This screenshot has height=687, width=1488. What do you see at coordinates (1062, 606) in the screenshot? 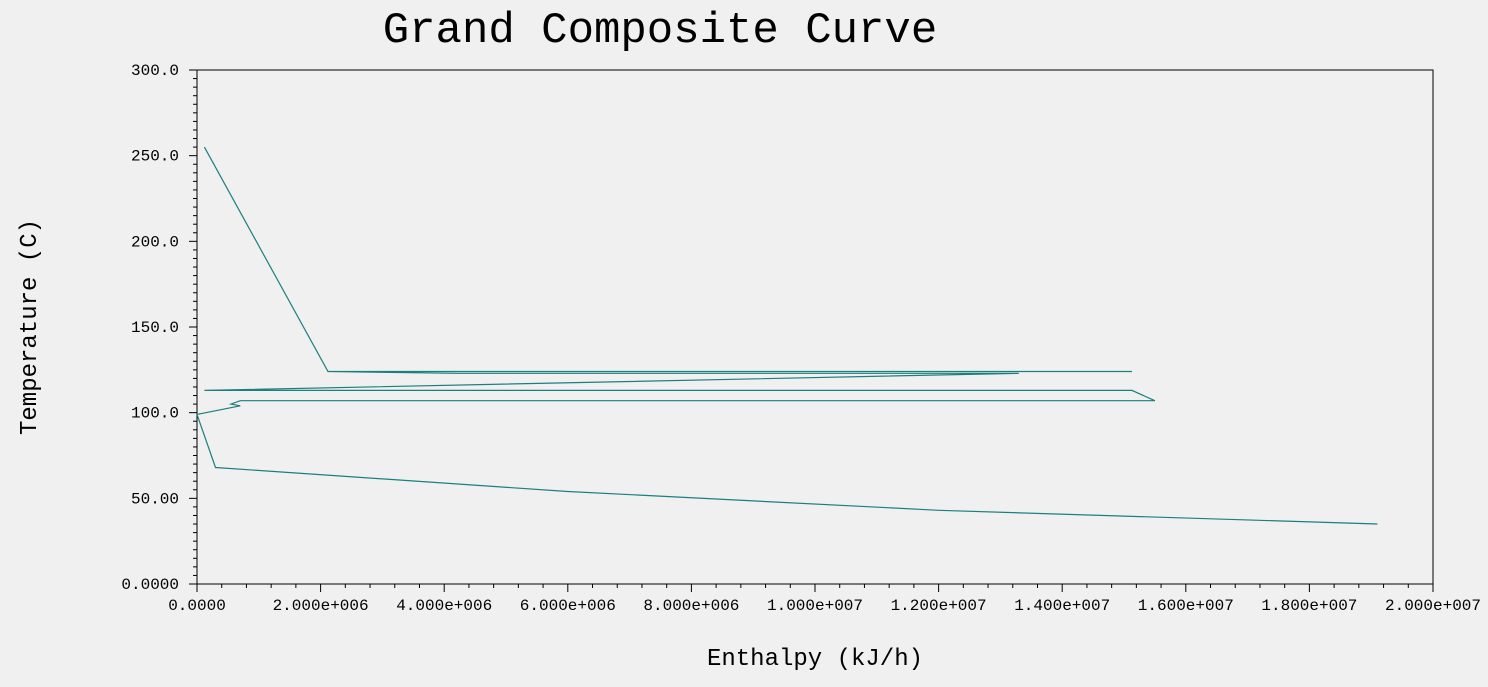
I see `x-tick-label: 1.400e+007` at bounding box center [1062, 606].